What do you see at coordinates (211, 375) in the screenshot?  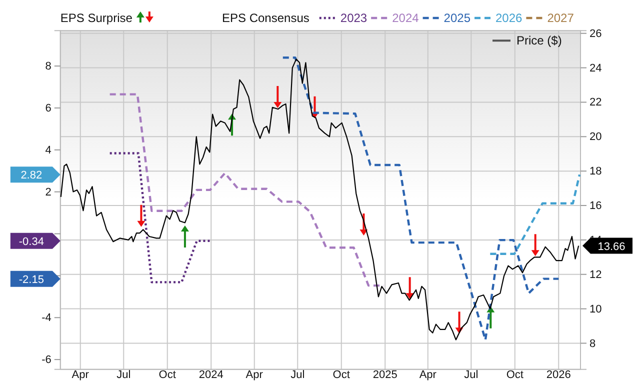 I see `x-tick-label: 2024` at bounding box center [211, 375].